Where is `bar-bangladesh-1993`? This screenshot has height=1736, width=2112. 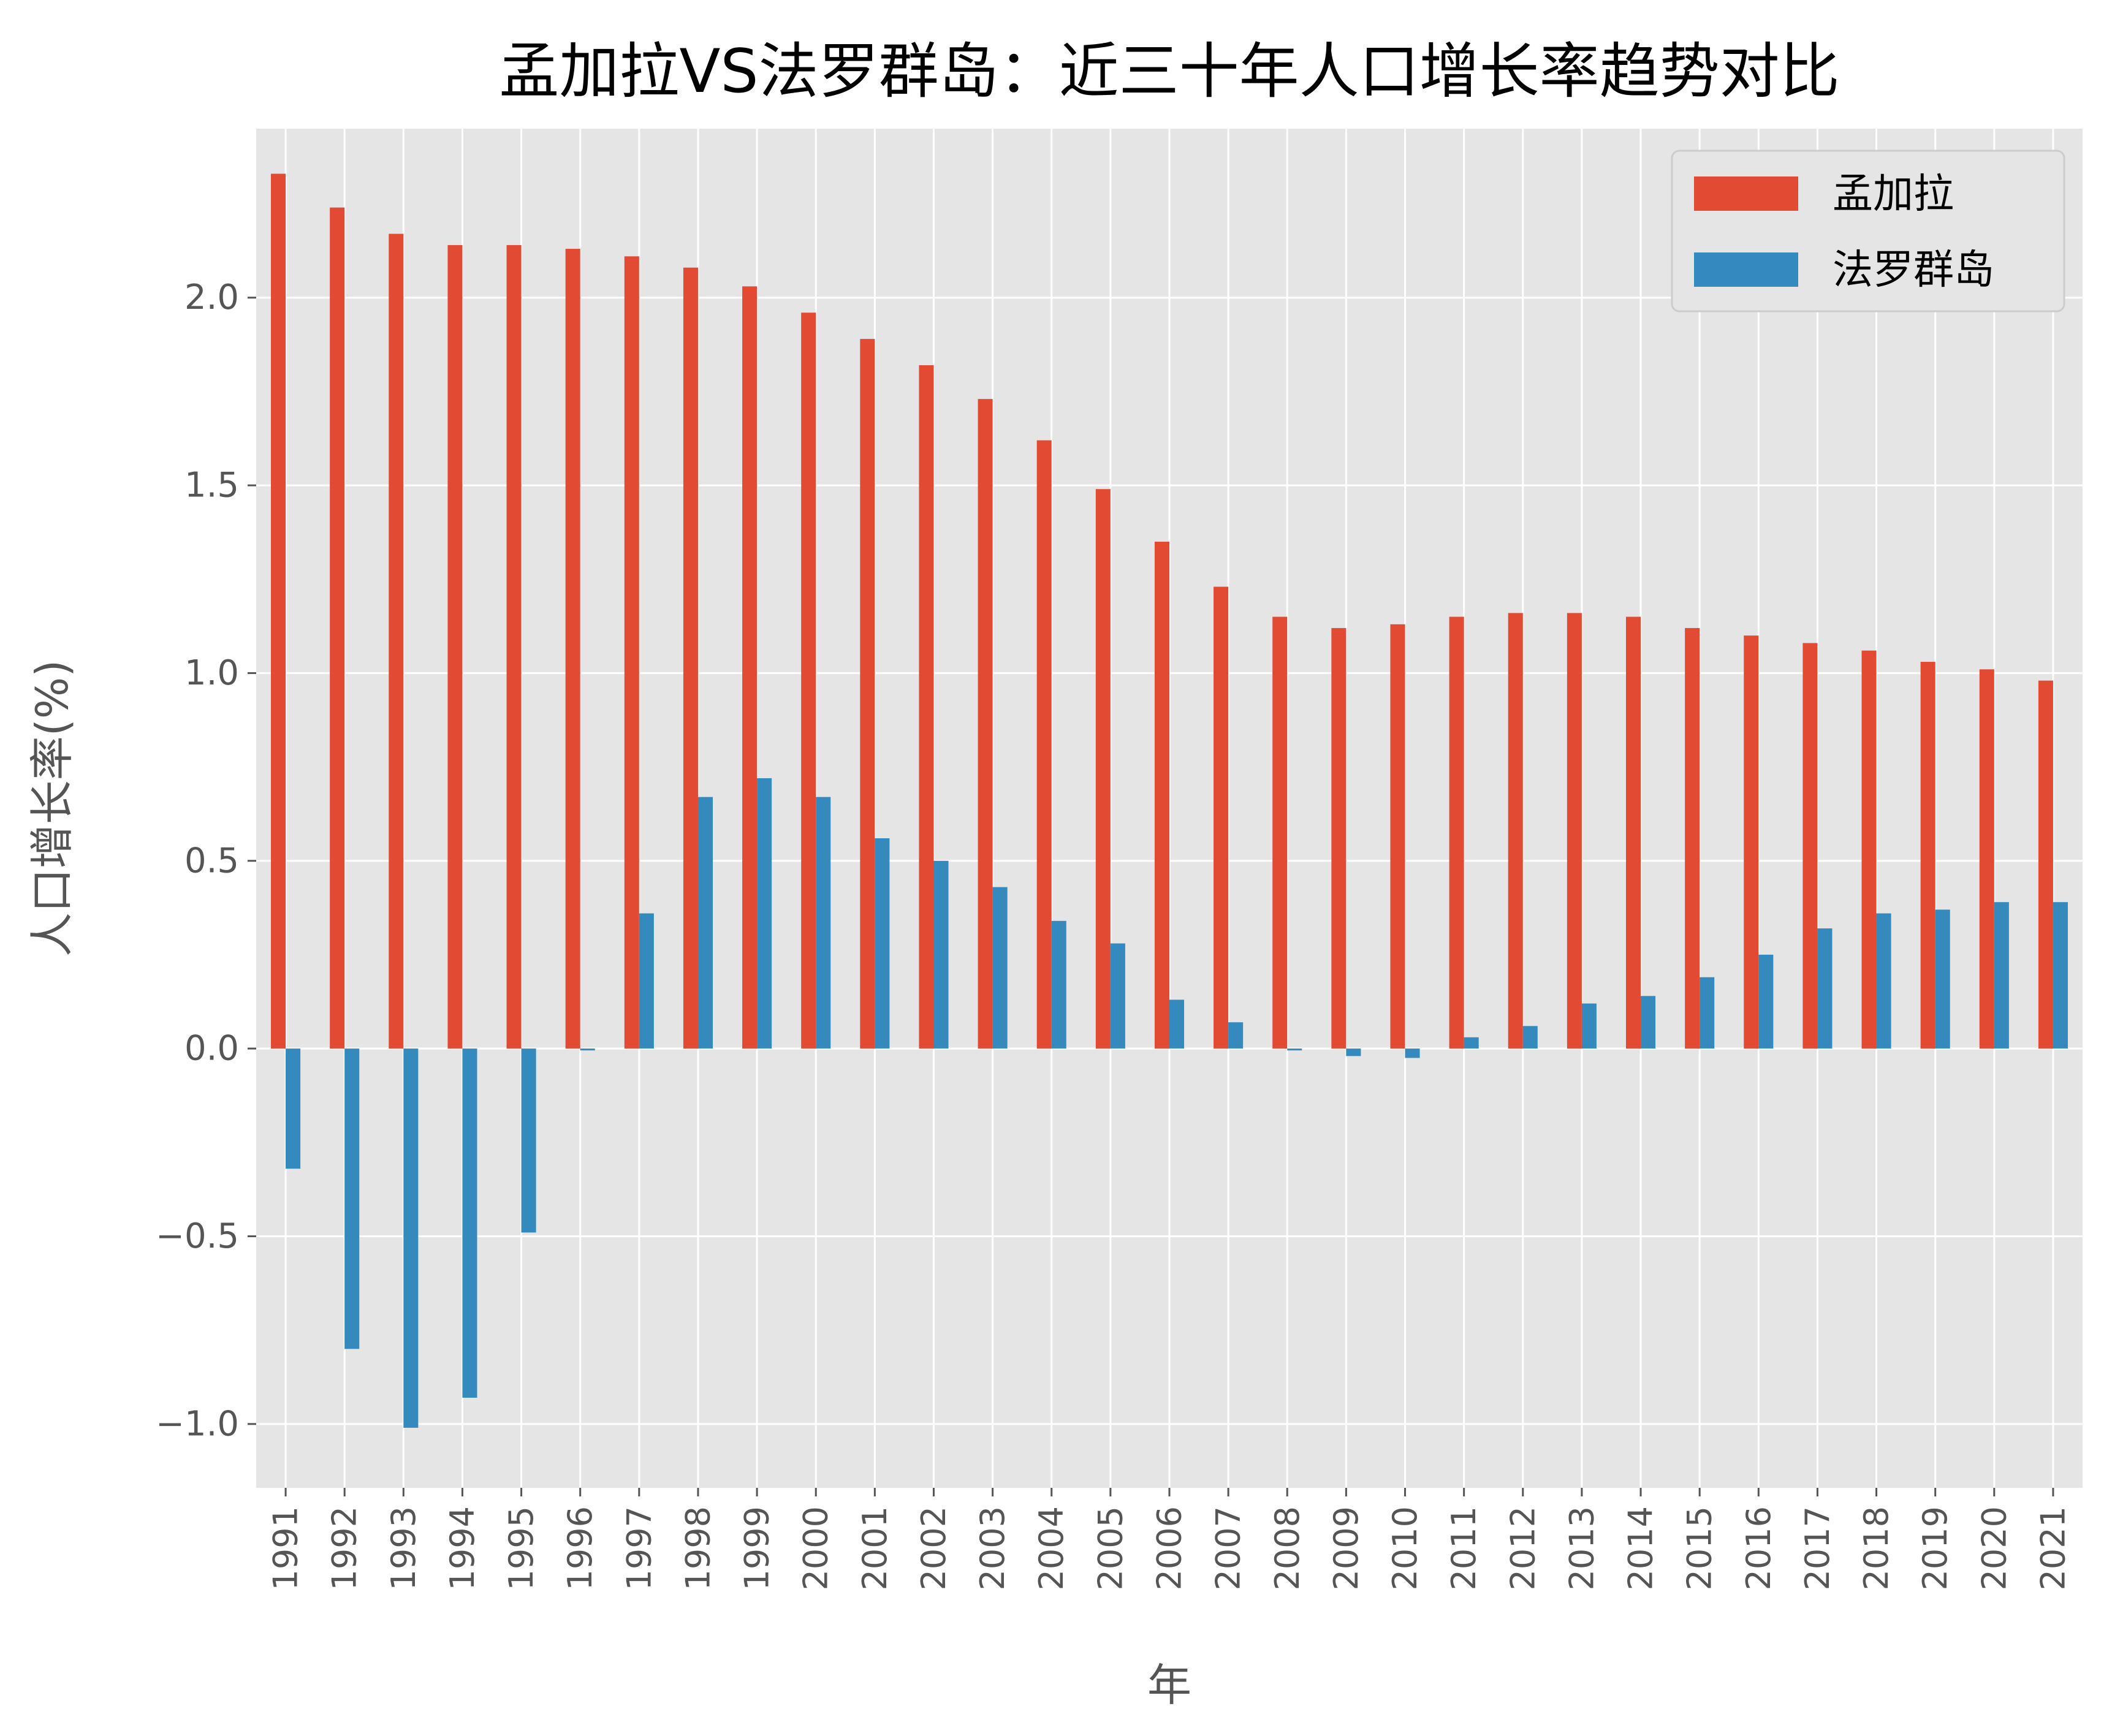
bar-bangladesh-1993 is located at coordinates (396, 641).